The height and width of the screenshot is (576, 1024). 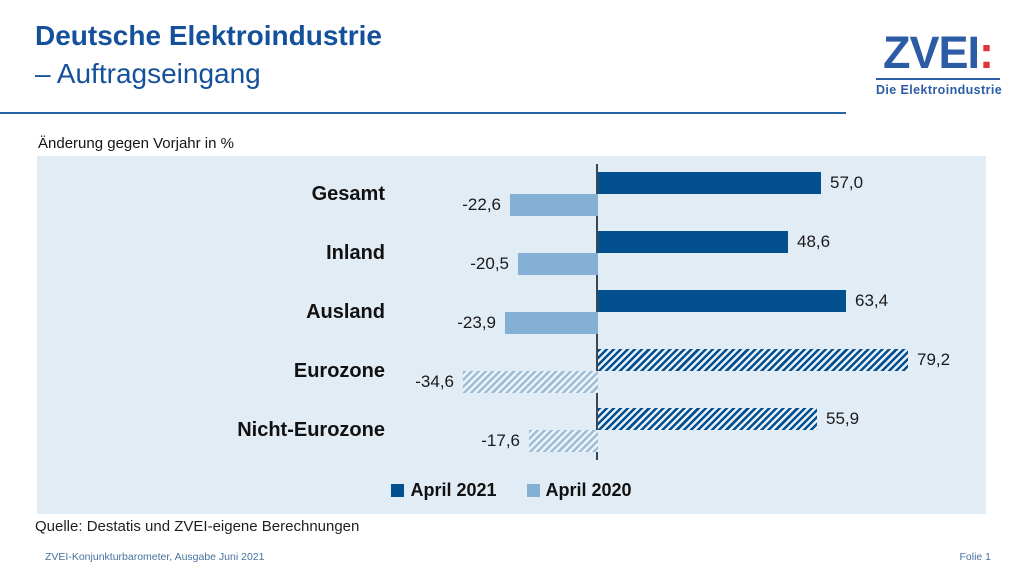 I want to click on zvei-logo-subtitle: Die Elektroindustrie, so click(x=939, y=90).